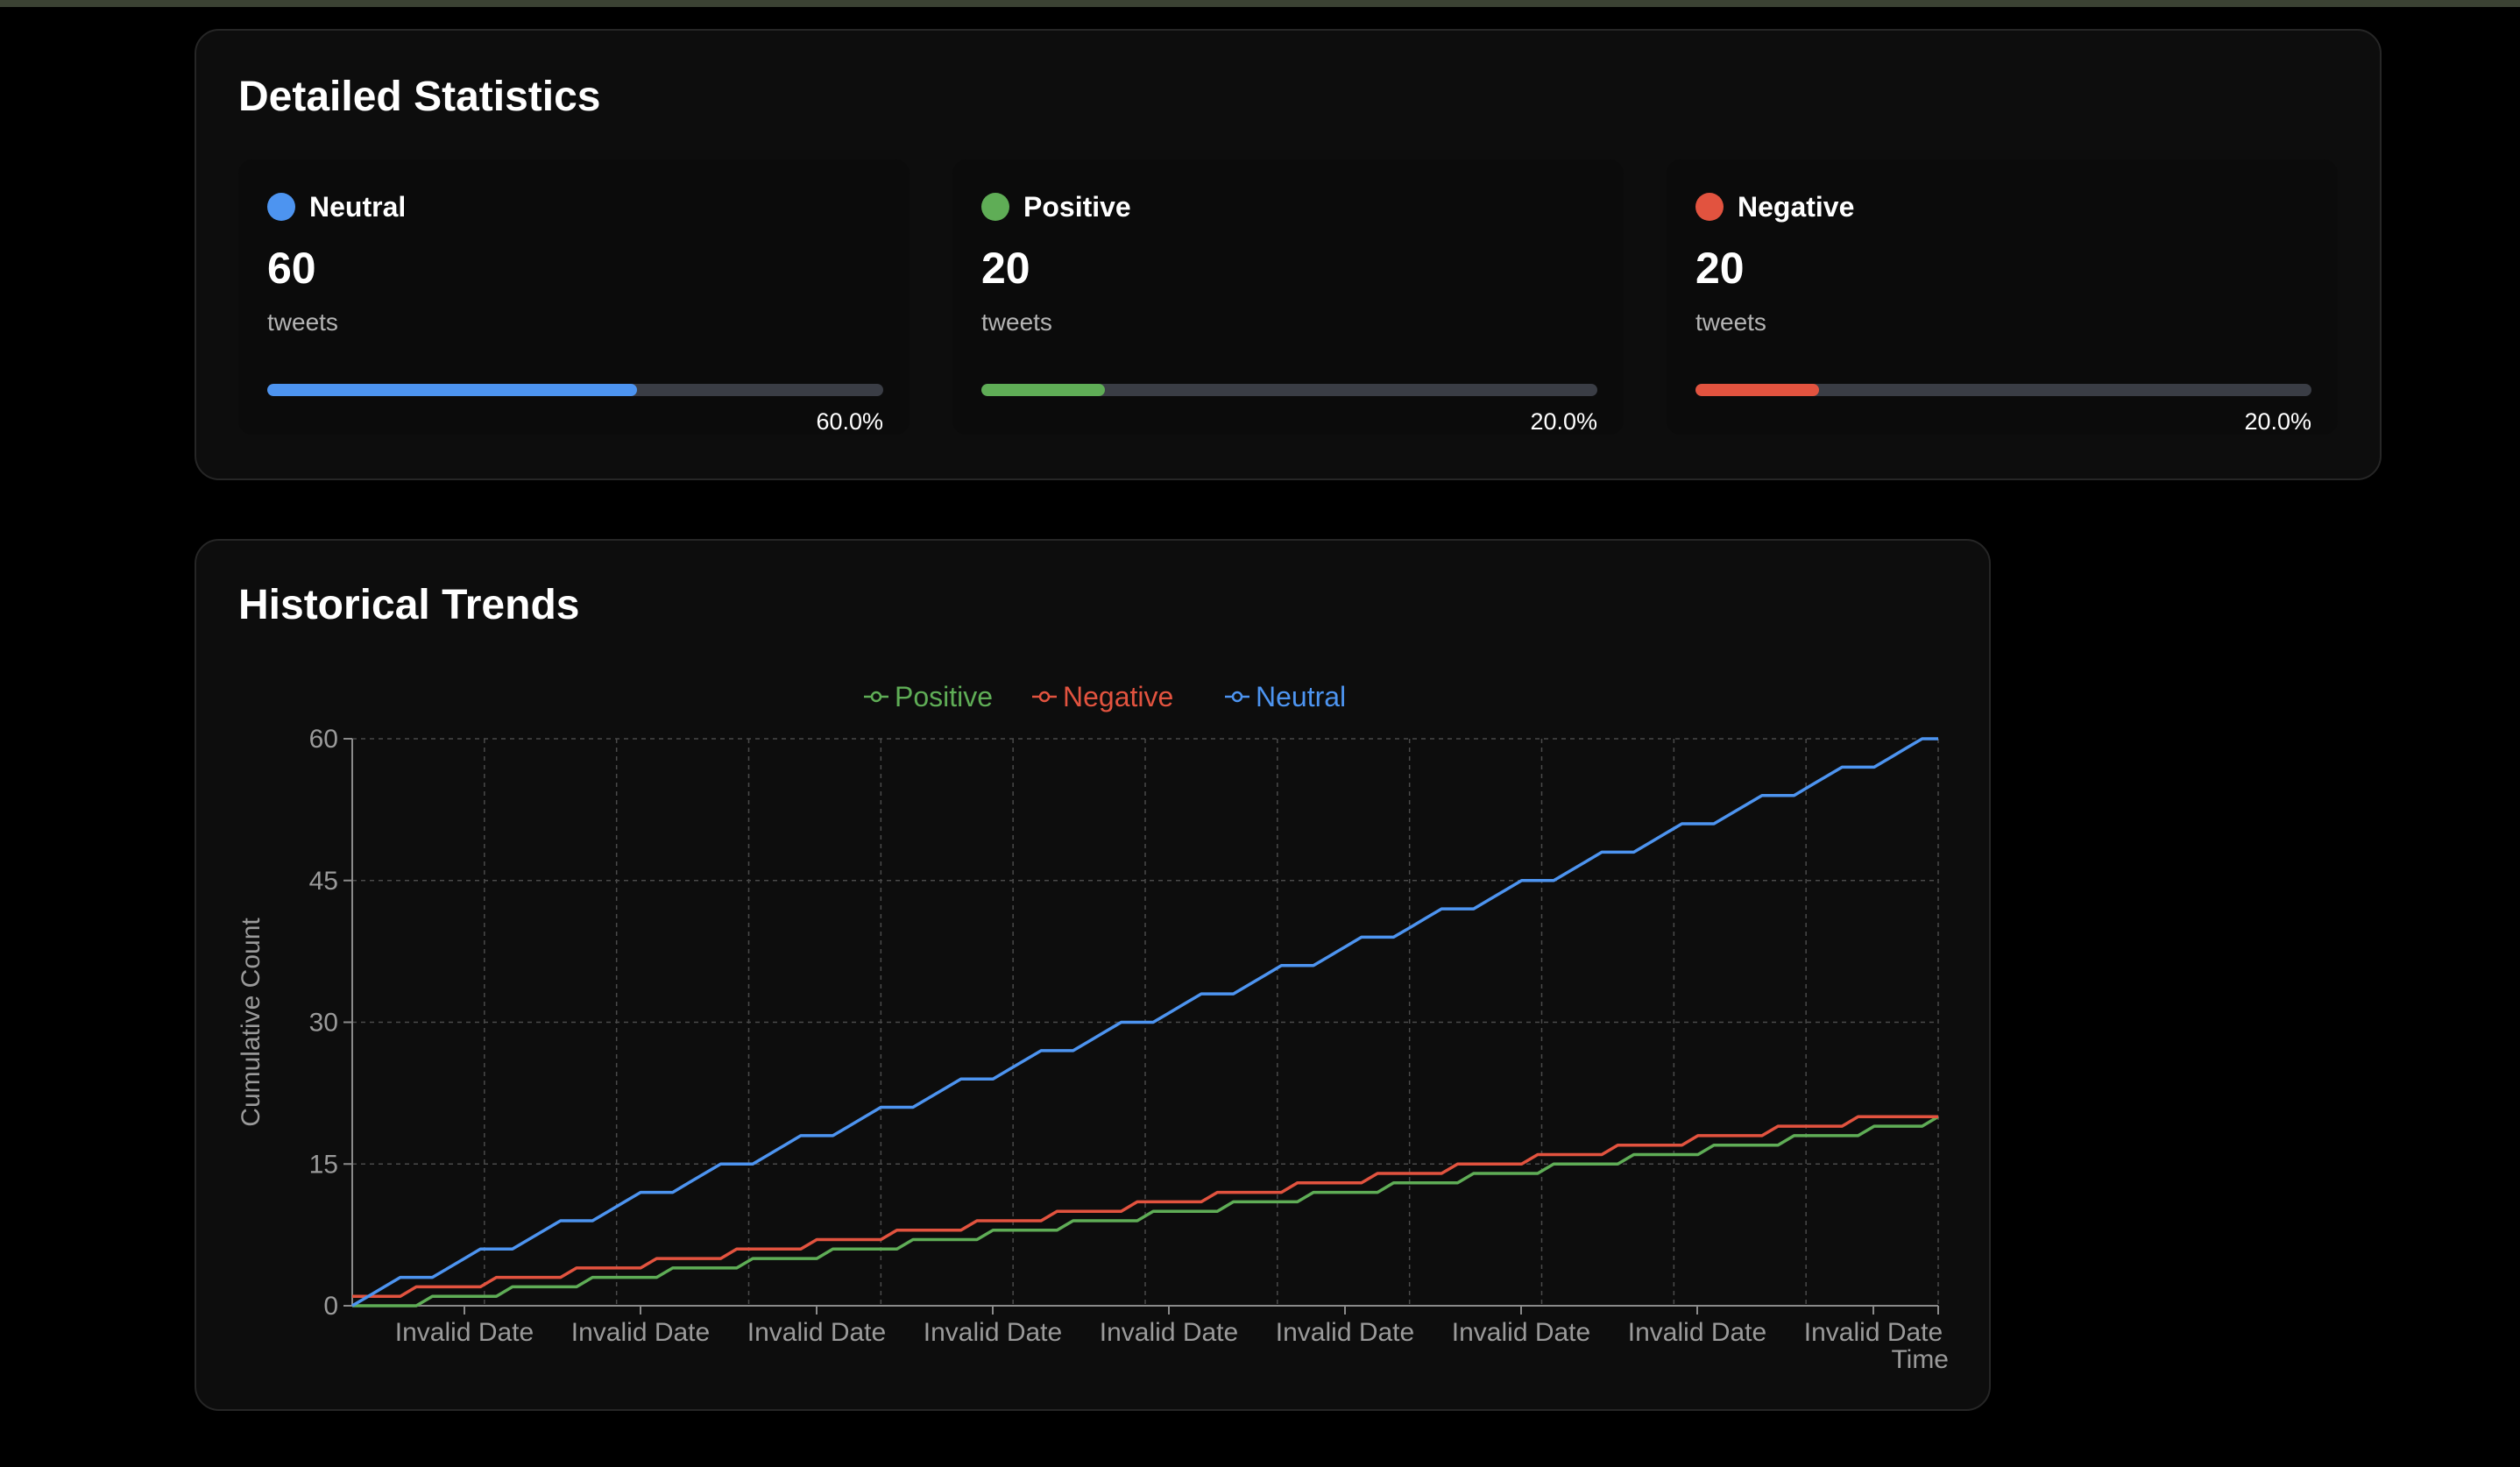  I want to click on panel-title: Detailed Statistics, so click(419, 97).